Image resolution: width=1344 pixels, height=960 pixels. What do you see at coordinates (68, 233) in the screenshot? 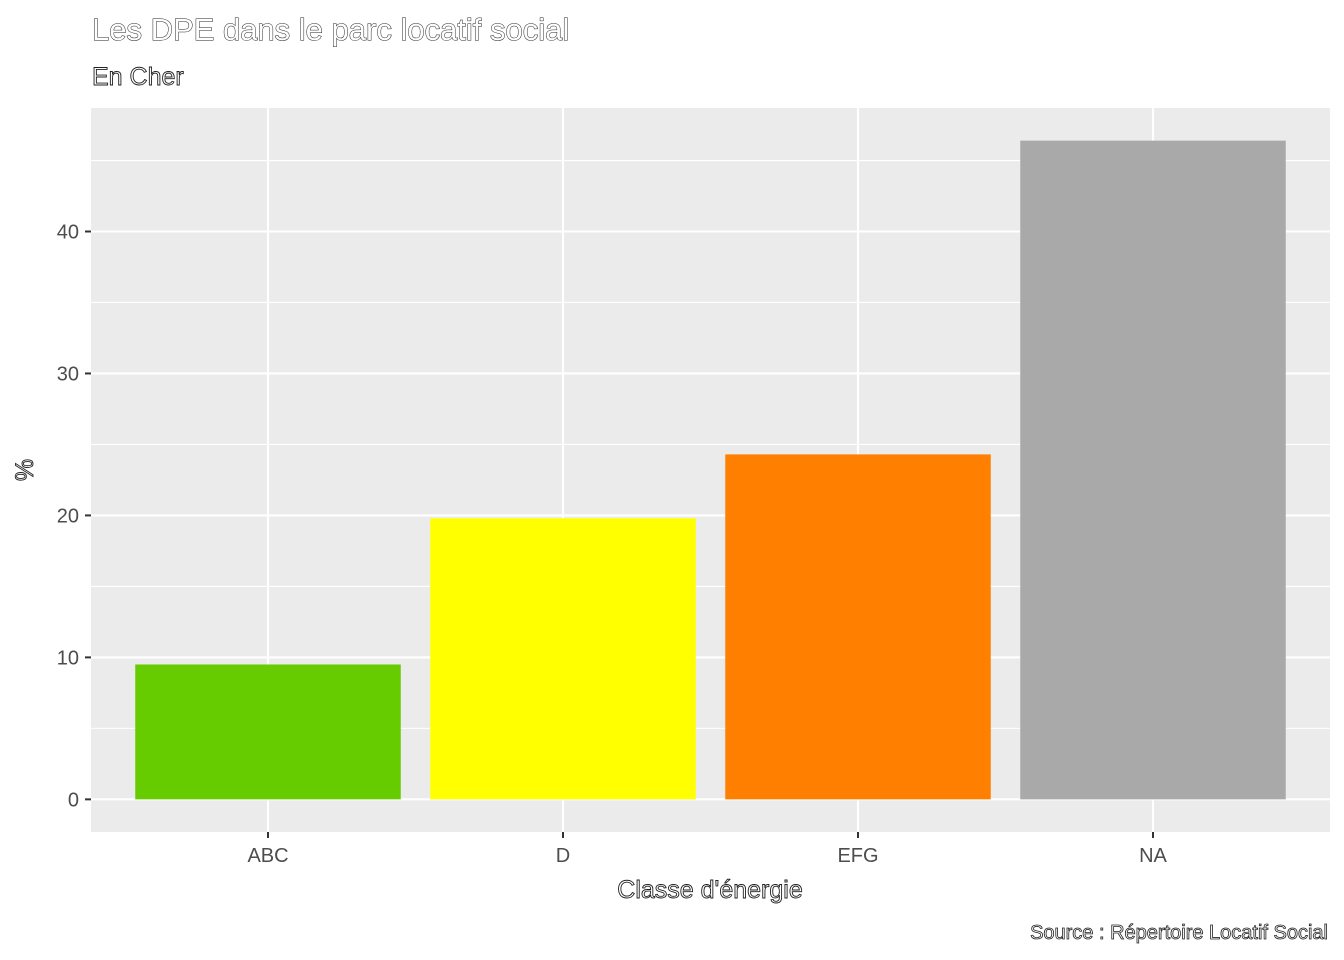
I see `y-tick-label: 40` at bounding box center [68, 233].